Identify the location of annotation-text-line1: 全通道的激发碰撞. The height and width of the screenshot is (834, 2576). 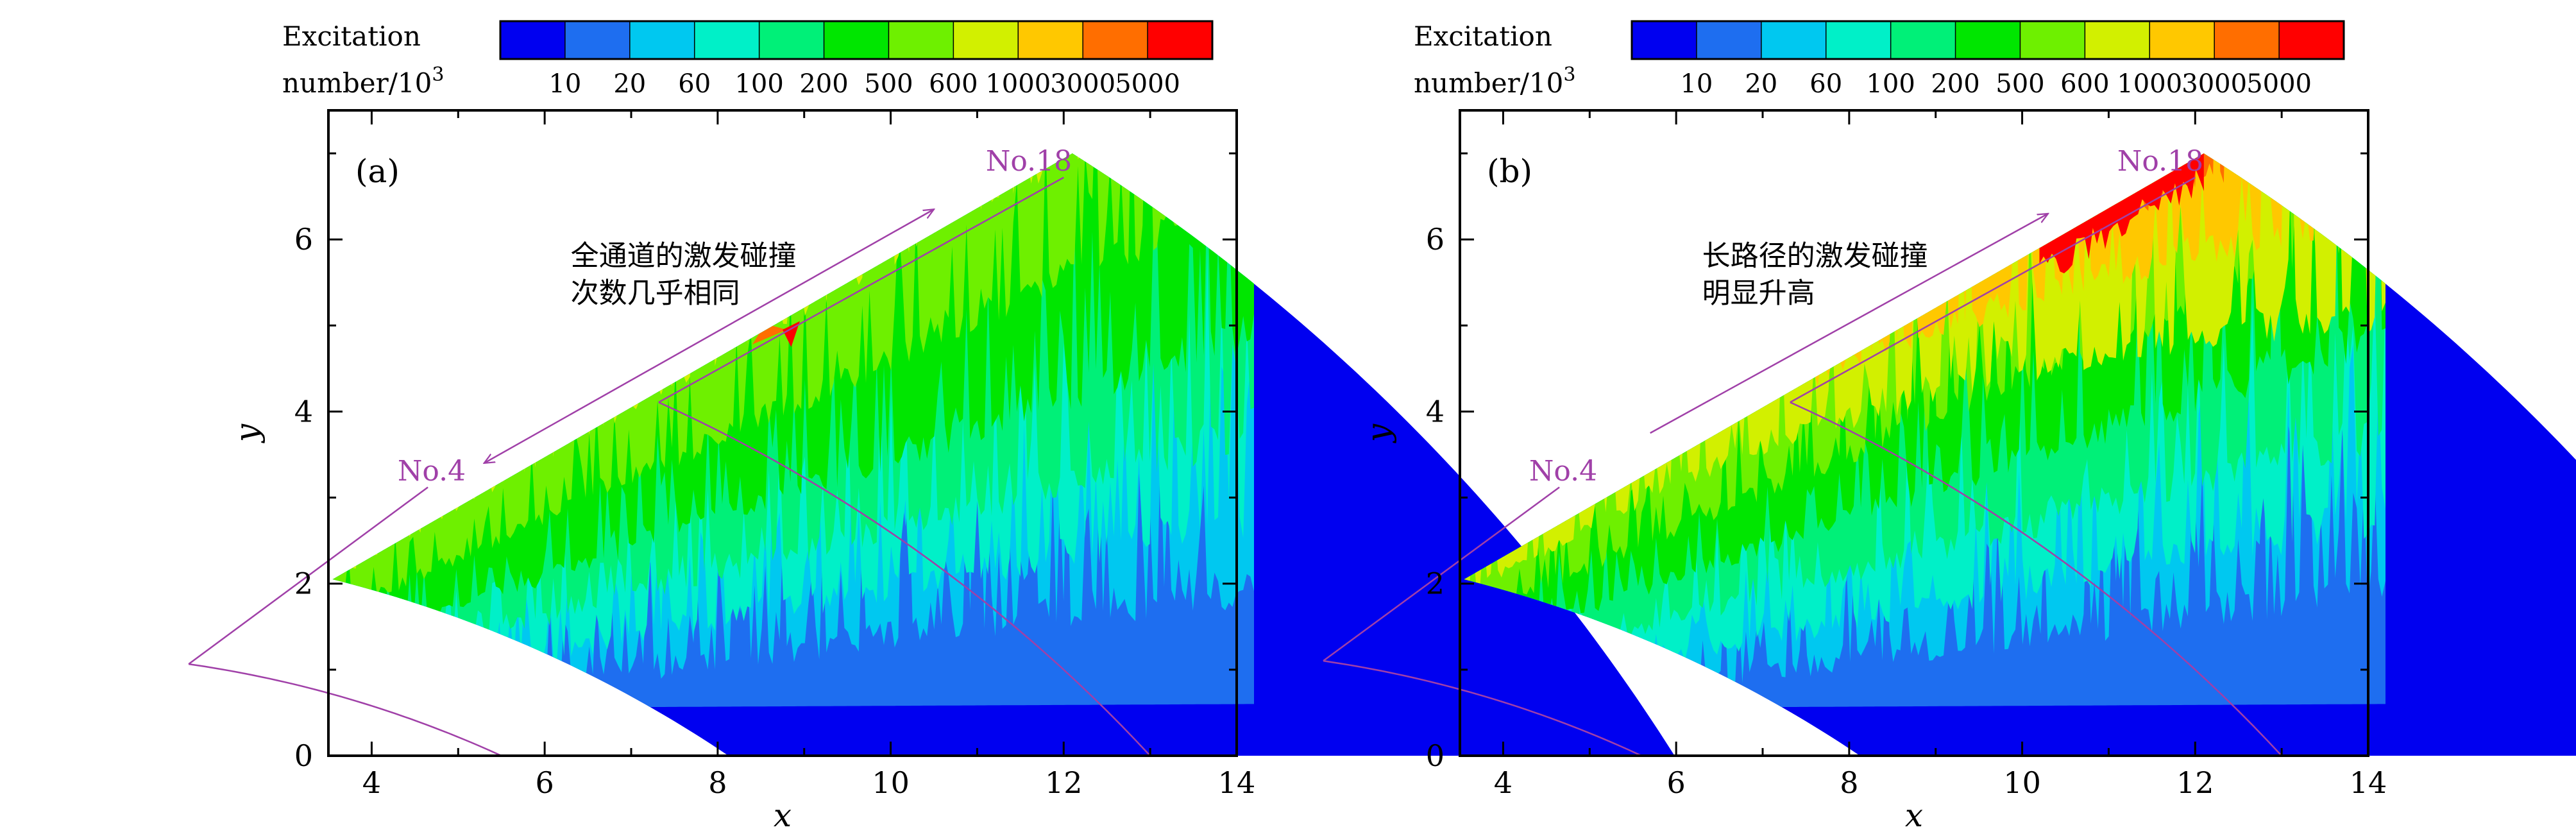
(684, 255).